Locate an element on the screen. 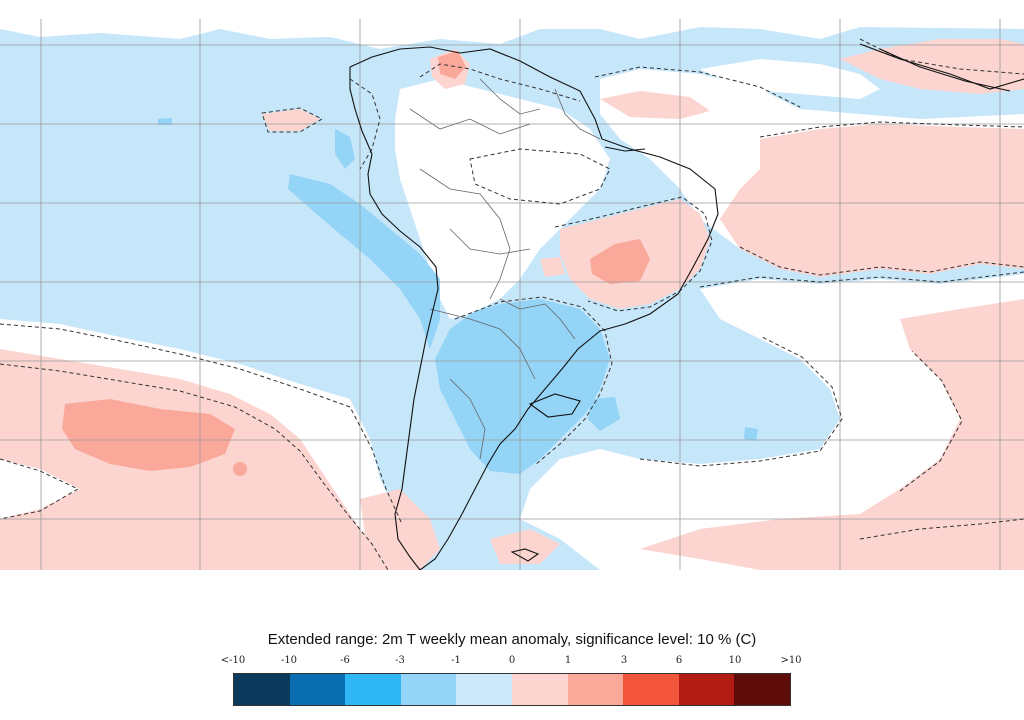 Image resolution: width=1024 pixels, height=720 pixels. colorbar-ticks: <-10 -10 -6 -3 -1 0 1 3 6 10 >10 is located at coordinates (512, 662).